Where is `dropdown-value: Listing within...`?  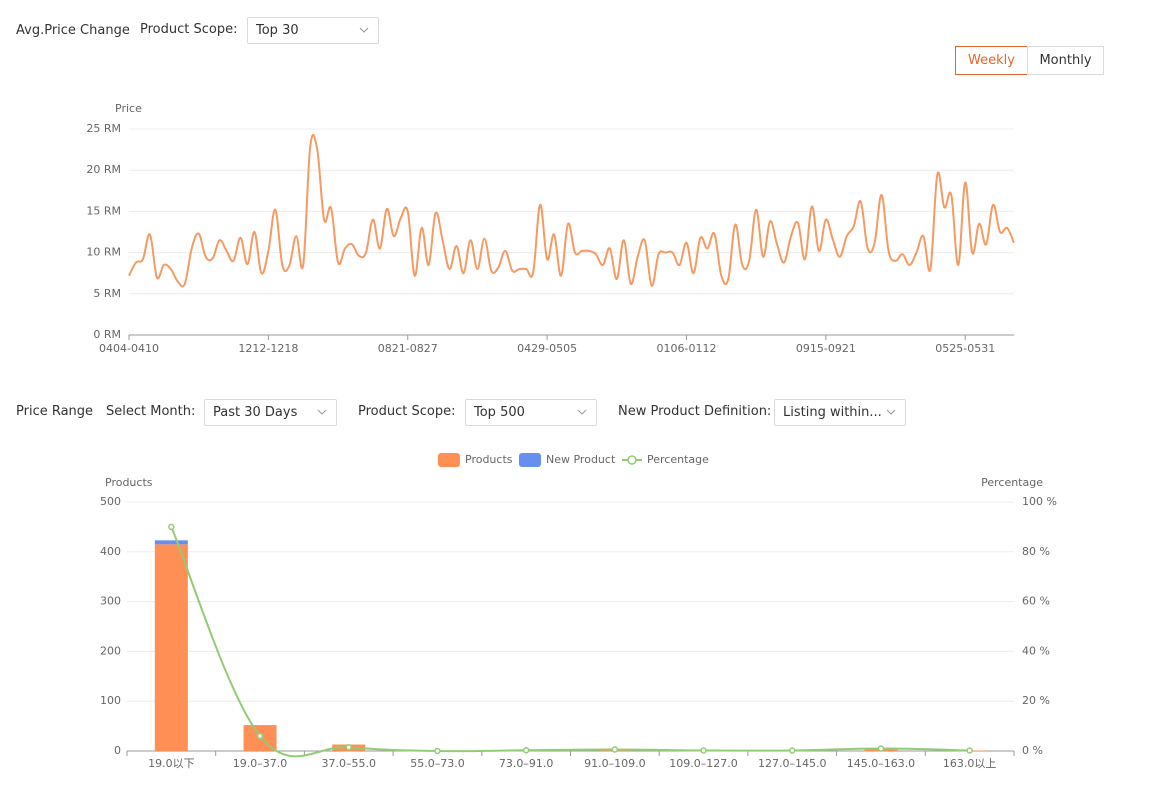 dropdown-value: Listing within... is located at coordinates (832, 412).